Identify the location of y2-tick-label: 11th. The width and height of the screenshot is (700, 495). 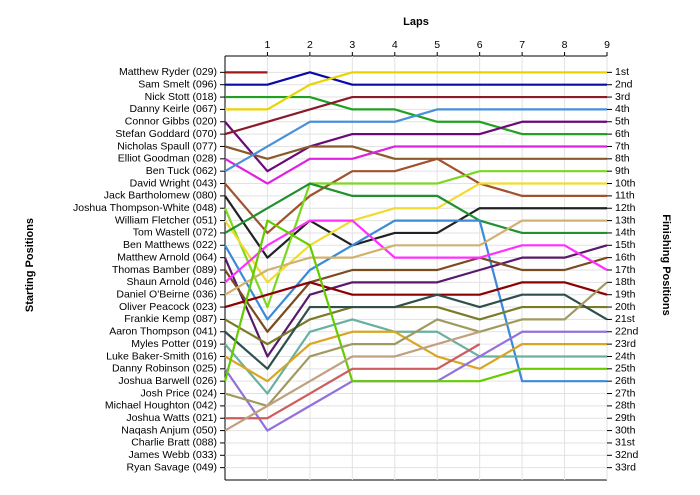
(625, 196).